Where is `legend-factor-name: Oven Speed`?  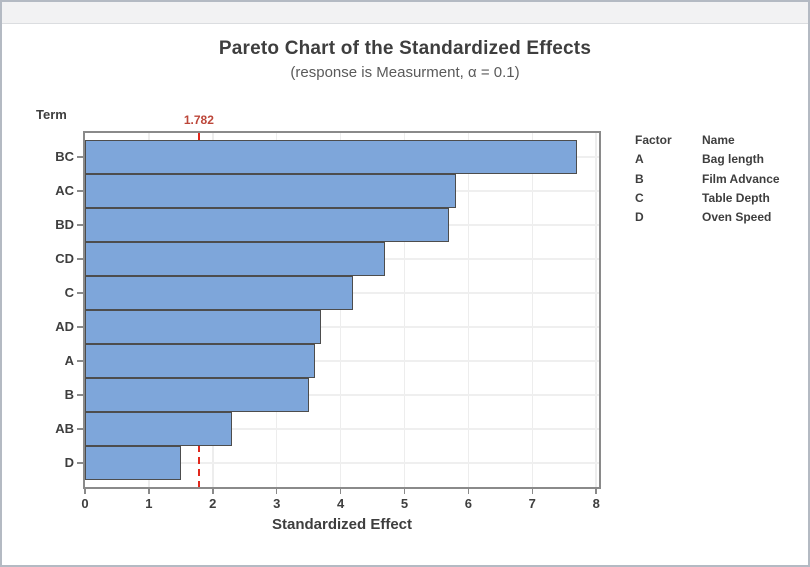 legend-factor-name: Oven Speed is located at coordinates (737, 217).